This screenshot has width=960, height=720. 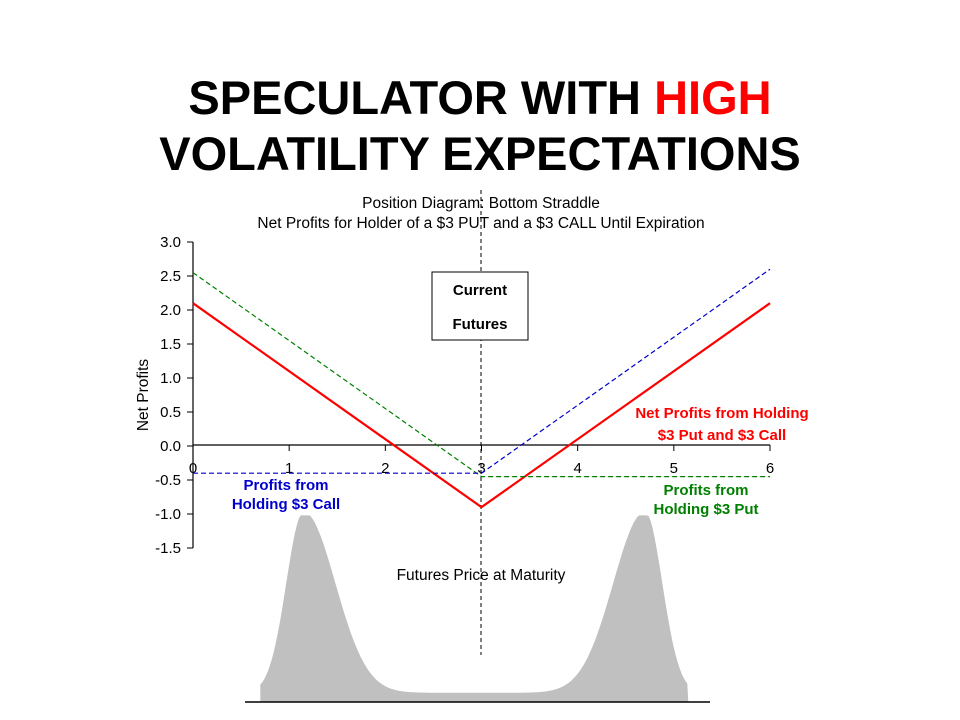 What do you see at coordinates (481, 468) in the screenshot?
I see `x-tick-label: 3` at bounding box center [481, 468].